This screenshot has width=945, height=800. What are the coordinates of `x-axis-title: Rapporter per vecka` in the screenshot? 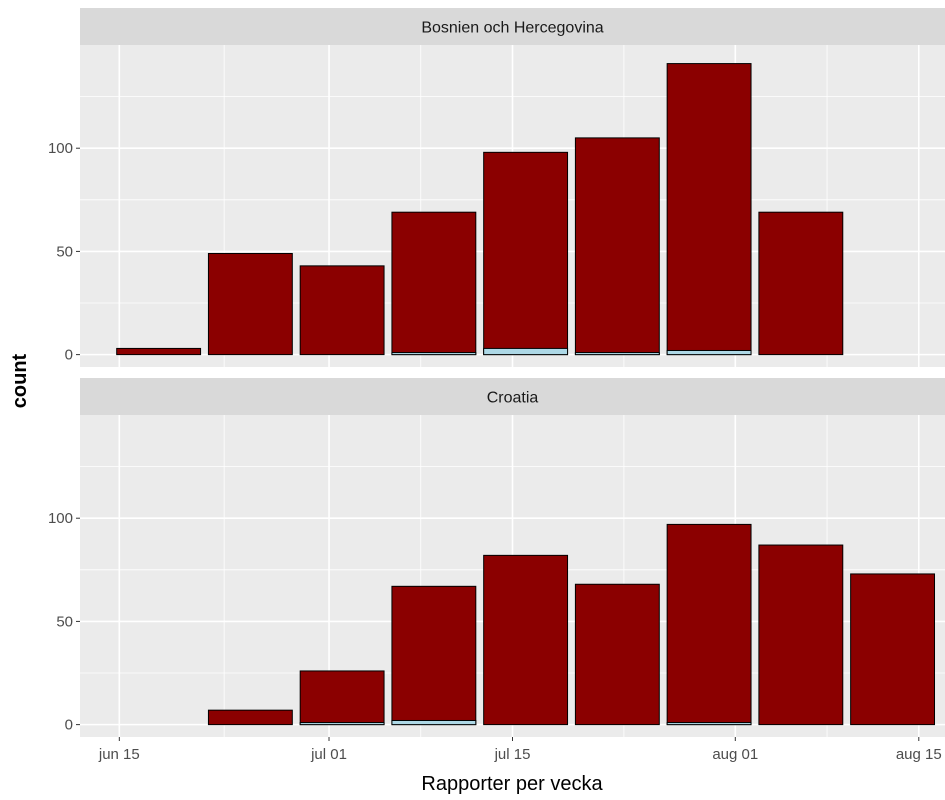 It's located at (512, 784).